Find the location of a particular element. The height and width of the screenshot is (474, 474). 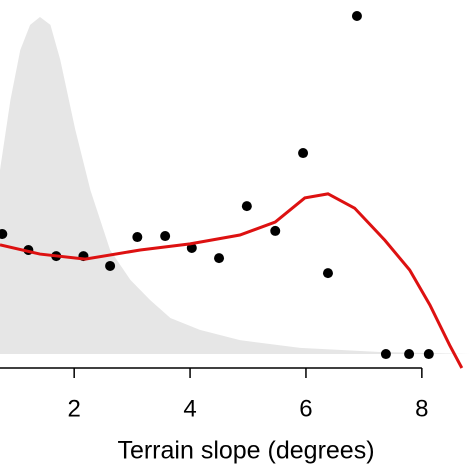

x-tick-label: 4 is located at coordinates (189, 408).